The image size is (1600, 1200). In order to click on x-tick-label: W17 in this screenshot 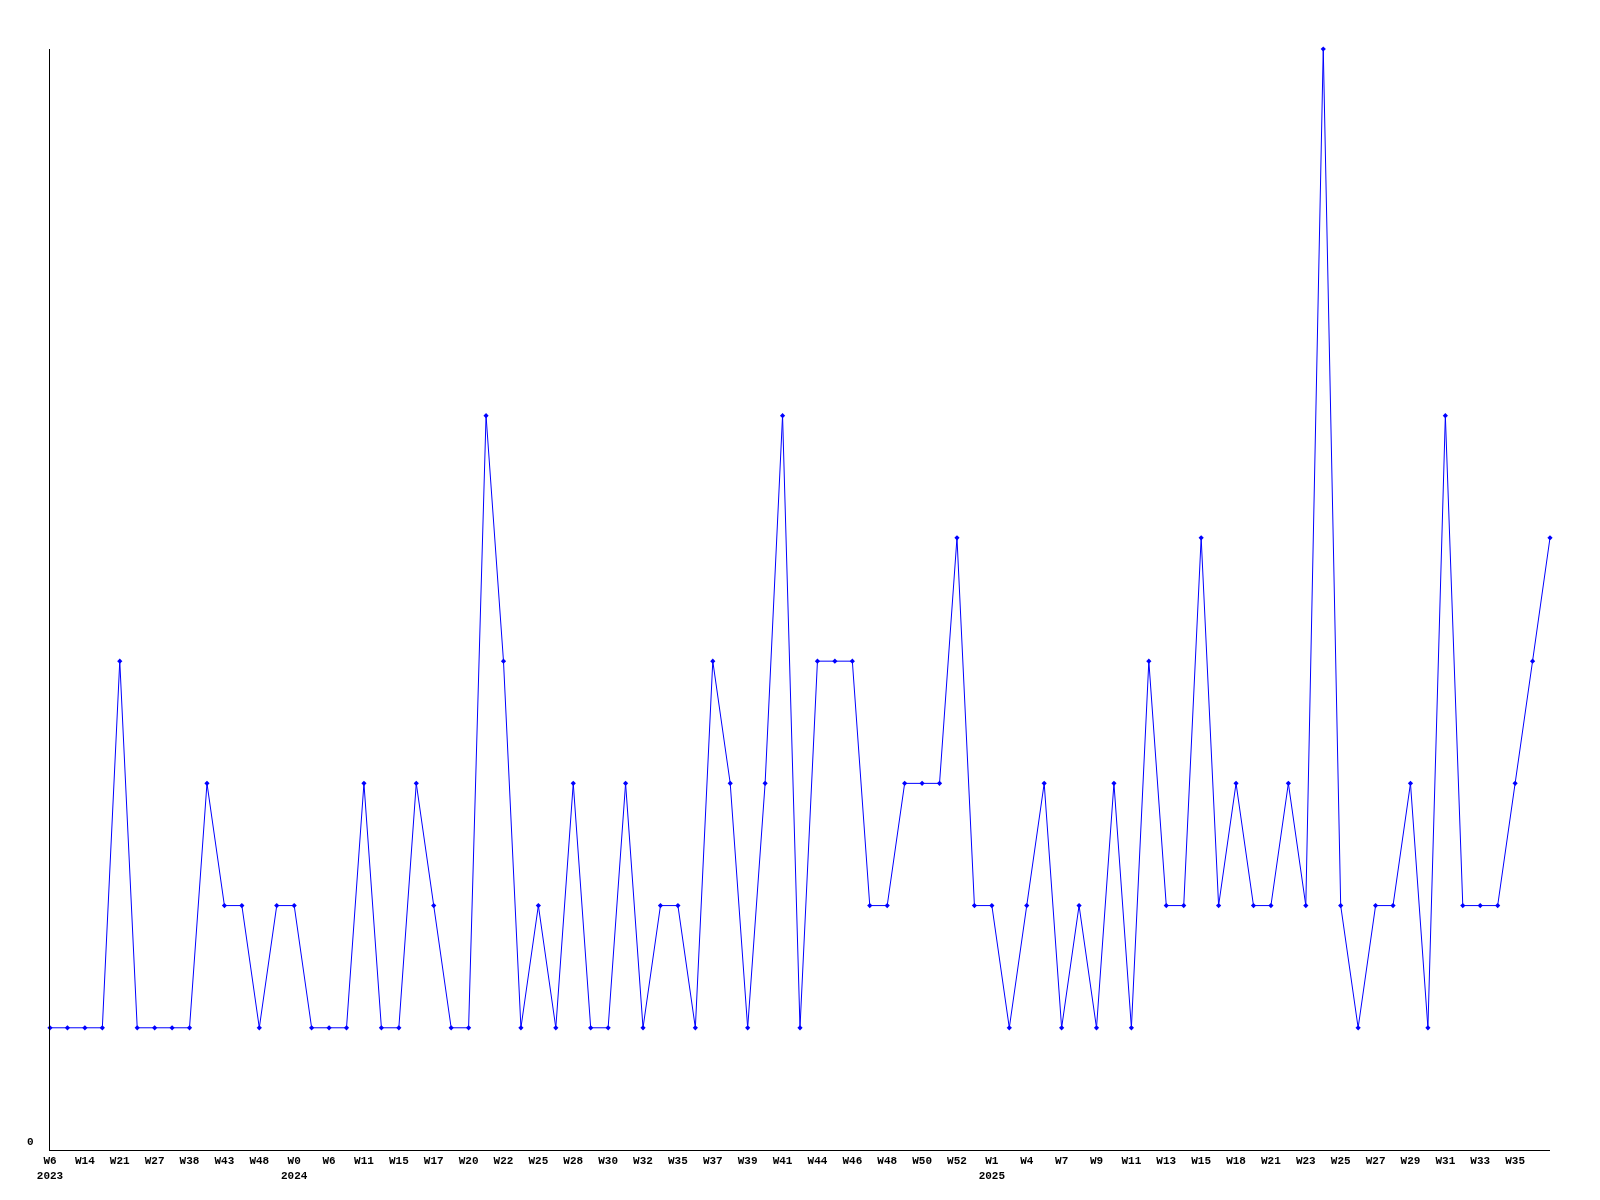, I will do `click(433, 1161)`.